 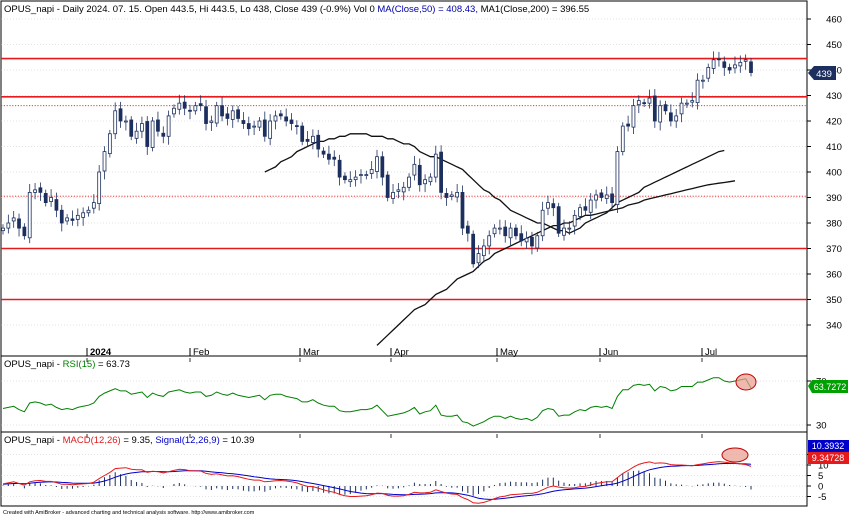 I want to click on price-tick-label: 430, so click(x=834, y=96).